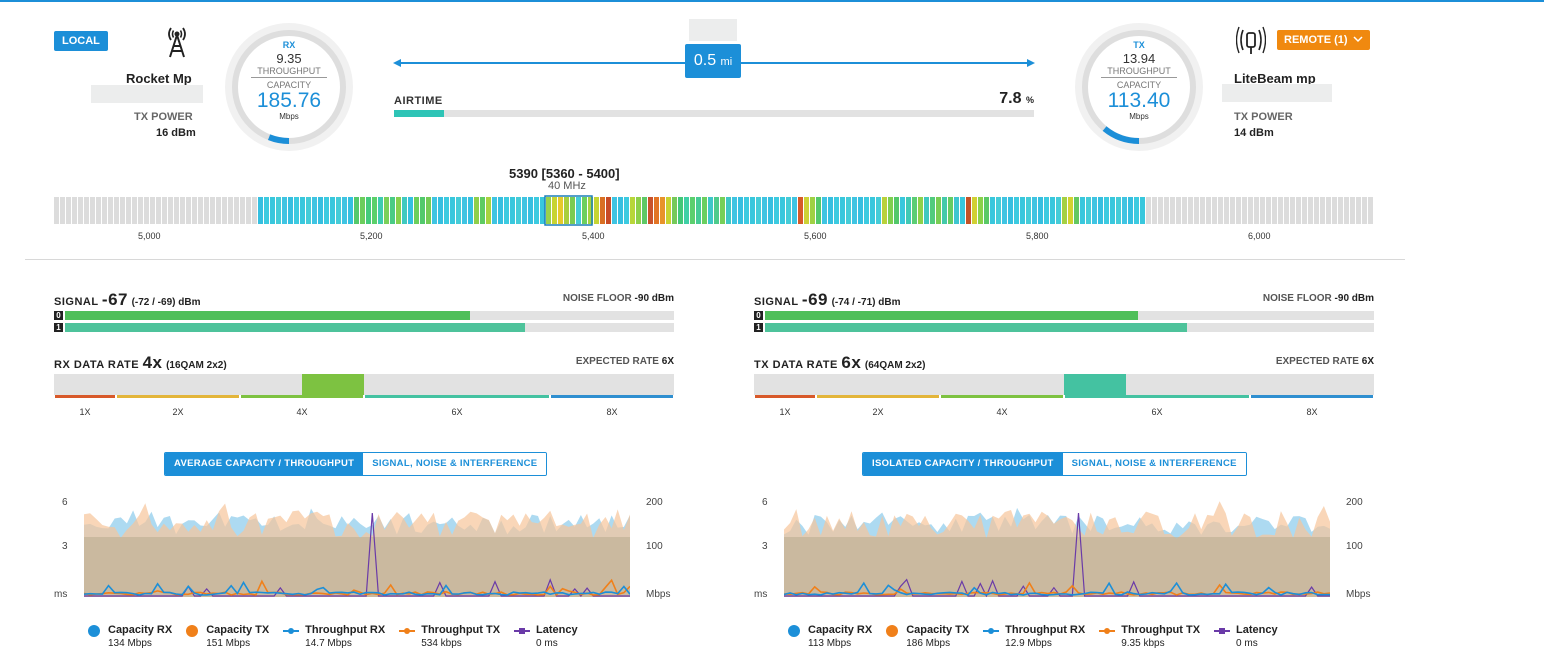  I want to click on current-rate-marker, so click(1095, 384).